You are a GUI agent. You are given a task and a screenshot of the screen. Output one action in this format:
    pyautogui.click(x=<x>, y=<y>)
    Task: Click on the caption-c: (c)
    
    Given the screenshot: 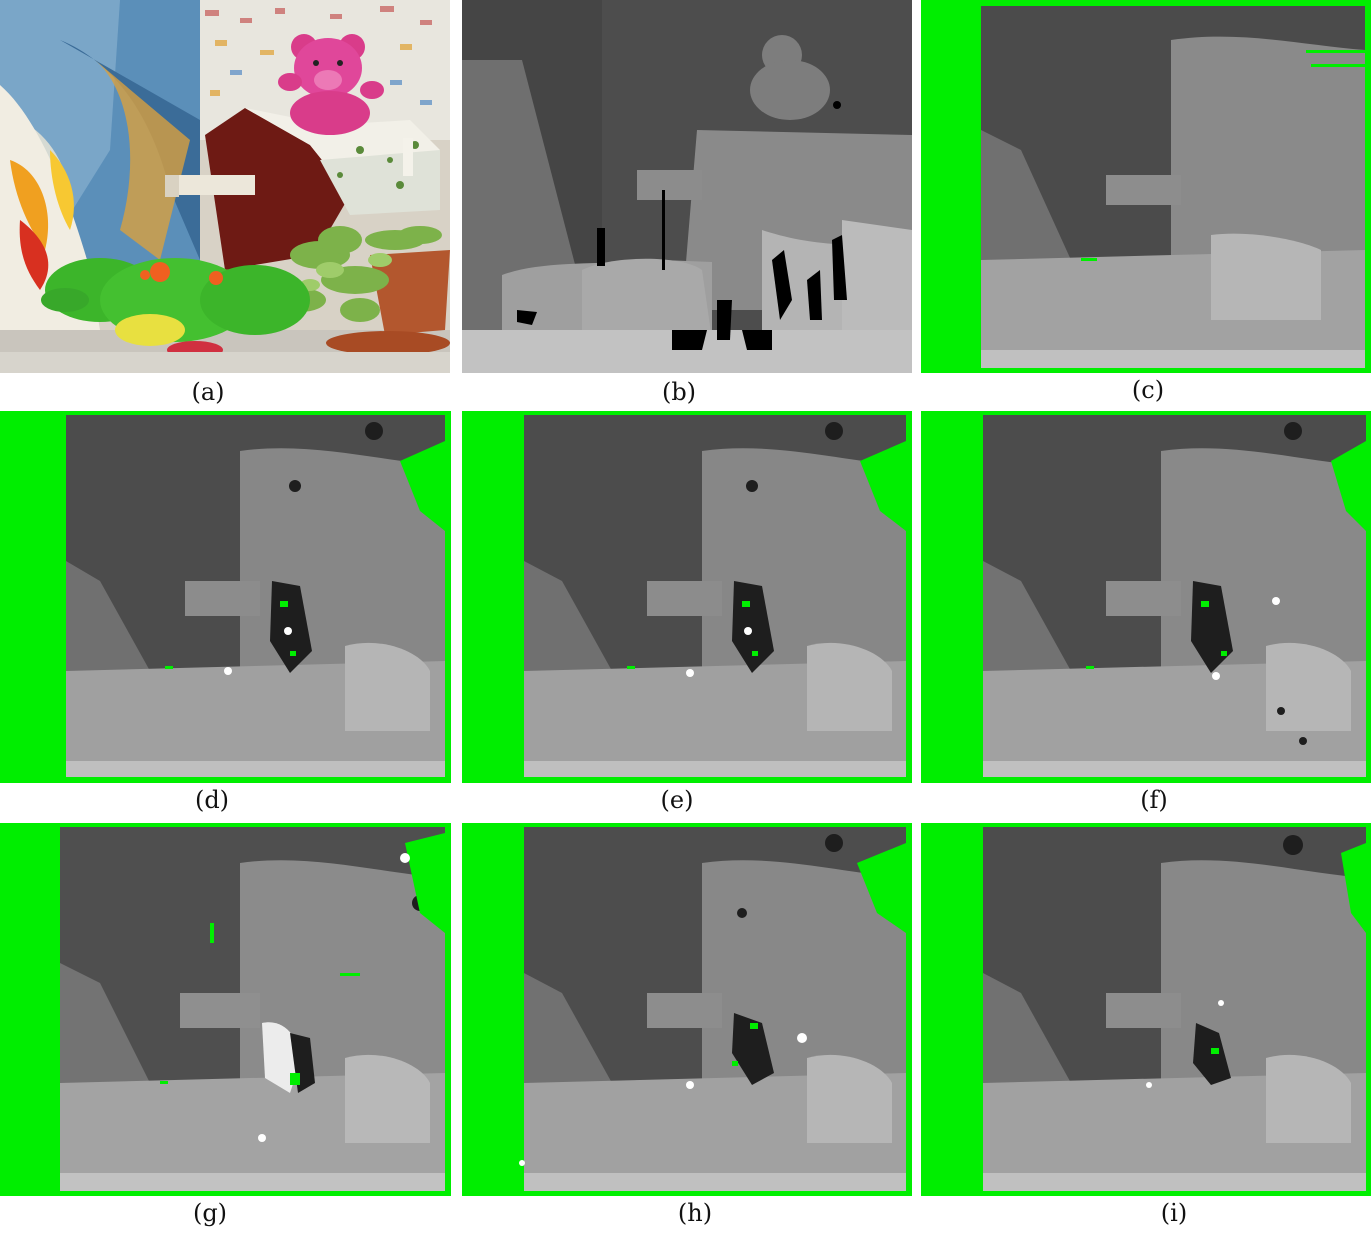 What is the action you would take?
    pyautogui.click(x=1148, y=390)
    